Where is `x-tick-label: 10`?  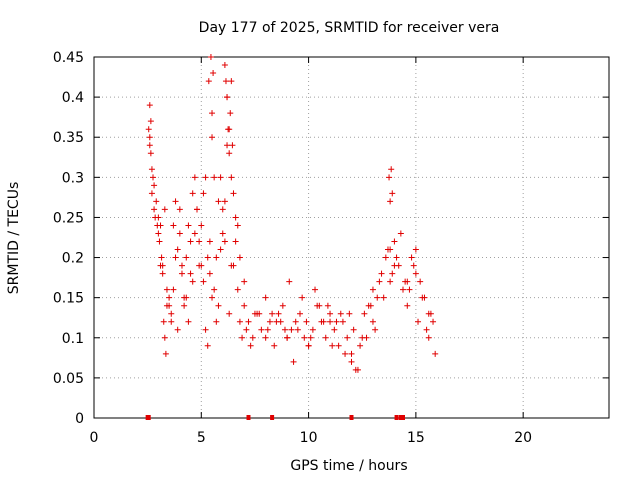 x-tick-label: 10 is located at coordinates (309, 438).